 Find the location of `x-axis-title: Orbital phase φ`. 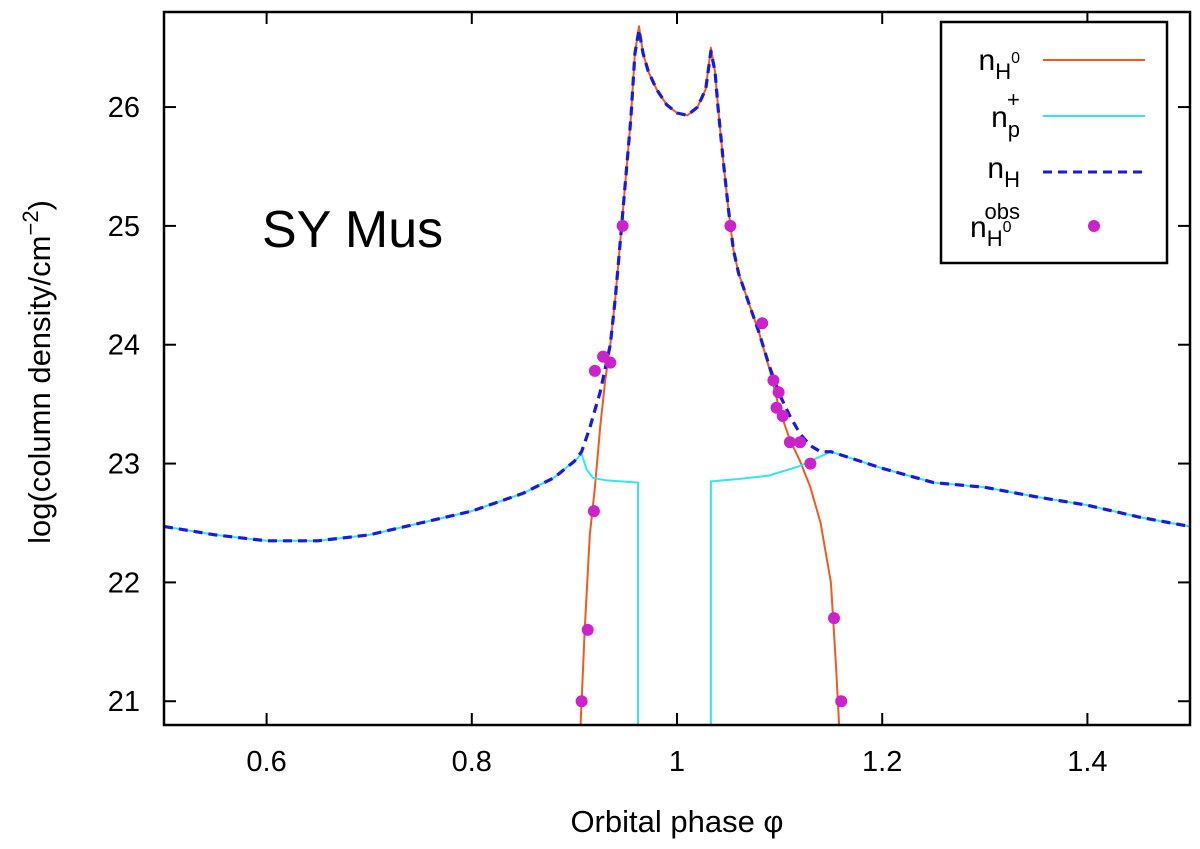

x-axis-title: Orbital phase φ is located at coordinates (676, 821).